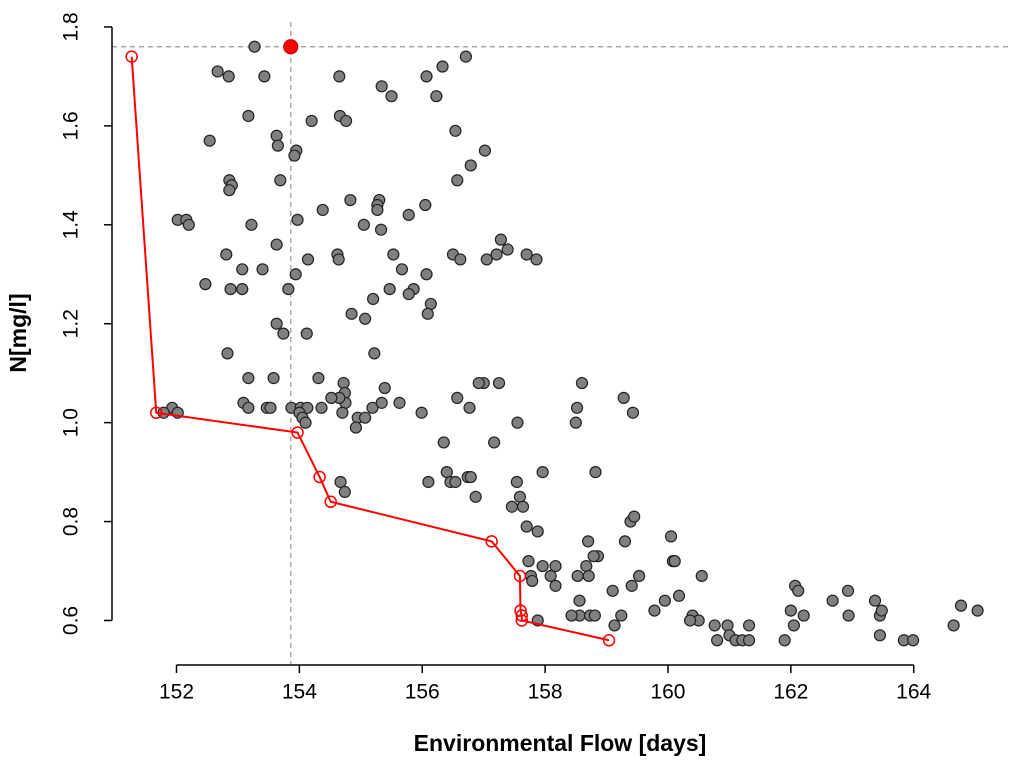 Image resolution: width=1024 pixels, height=774 pixels. I want to click on x-tick-label: 164, so click(913, 692).